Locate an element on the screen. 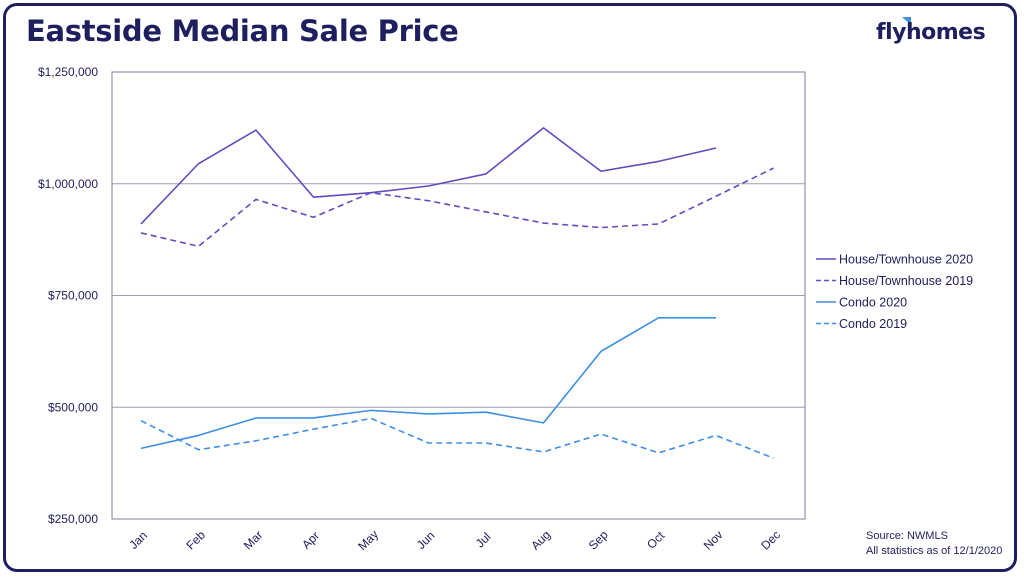 The width and height of the screenshot is (1024, 579). y-tick-label: $250,000 is located at coordinates (73, 519).